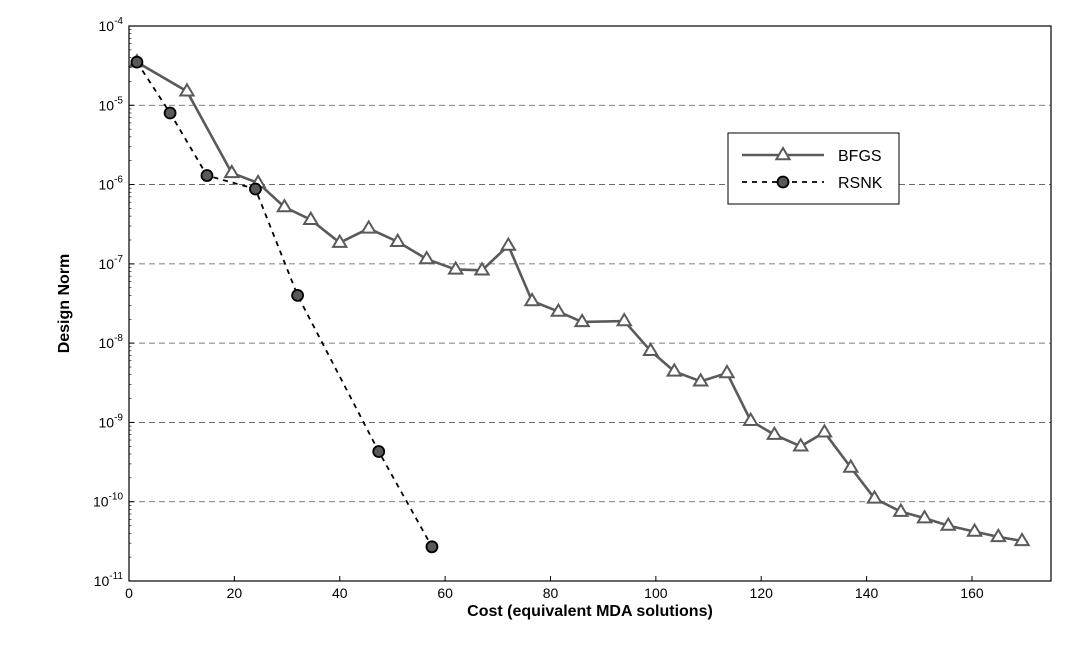 This screenshot has width=1072, height=668. I want to click on y-tick-exponent: -10, so click(116, 497).